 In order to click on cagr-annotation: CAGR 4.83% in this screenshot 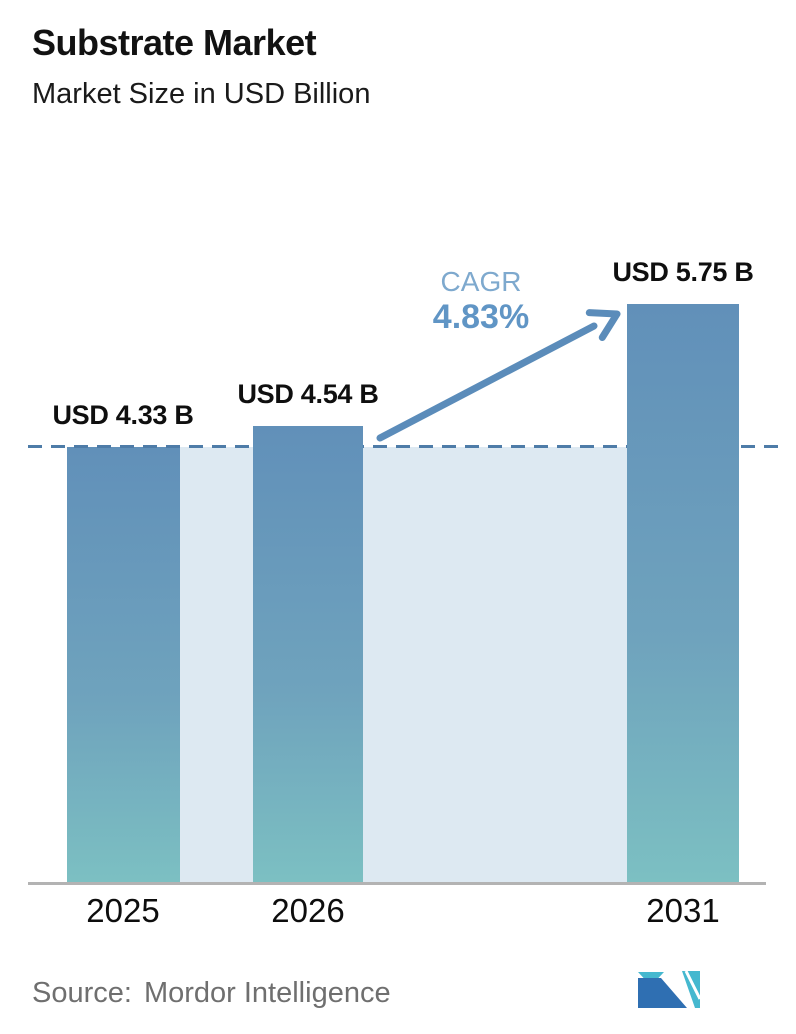, I will do `click(481, 300)`.